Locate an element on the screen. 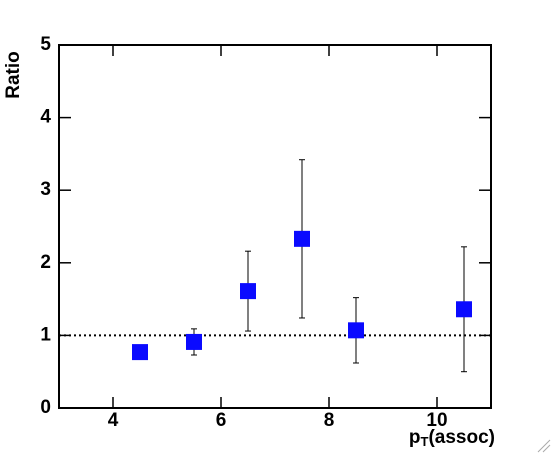 This screenshot has height=454, width=551. y-tick-label: 5 is located at coordinates (45, 44).